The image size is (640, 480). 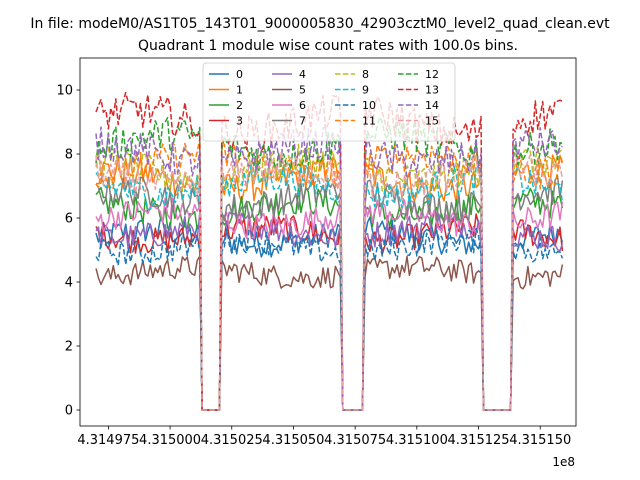 I want to click on legend-box, so click(x=329, y=102).